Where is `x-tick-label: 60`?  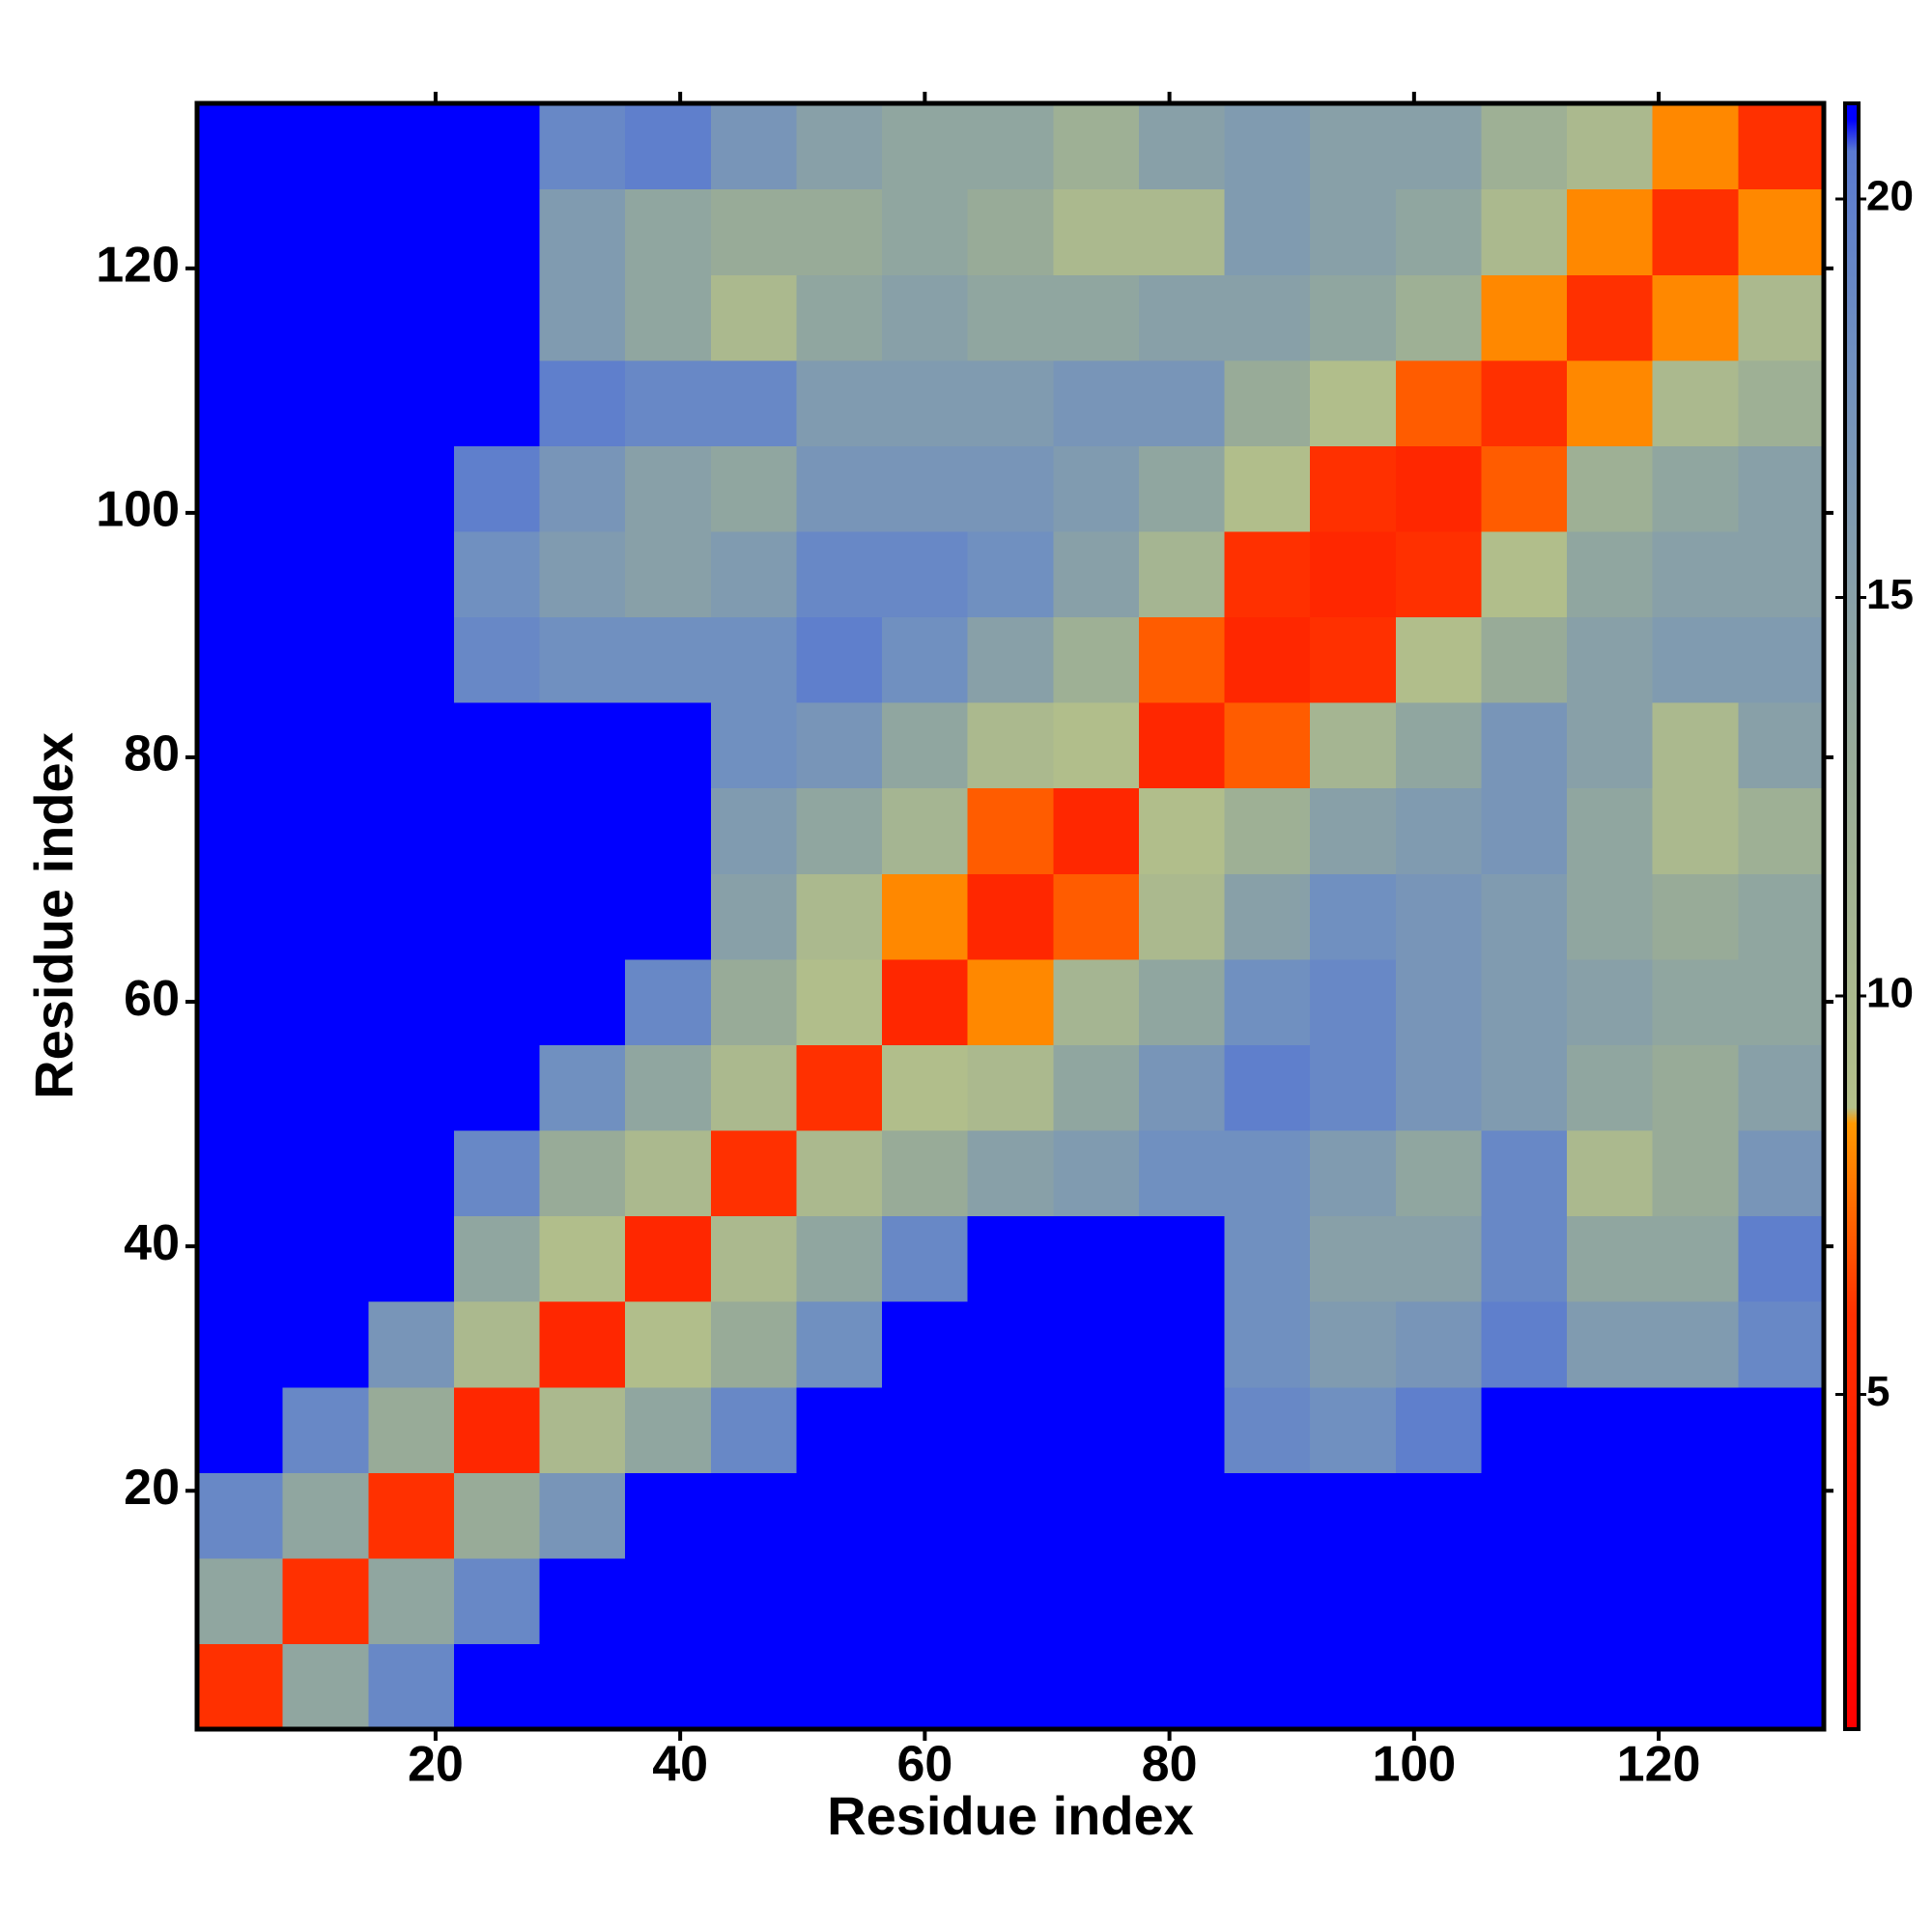
x-tick-label: 60 is located at coordinates (924, 1765).